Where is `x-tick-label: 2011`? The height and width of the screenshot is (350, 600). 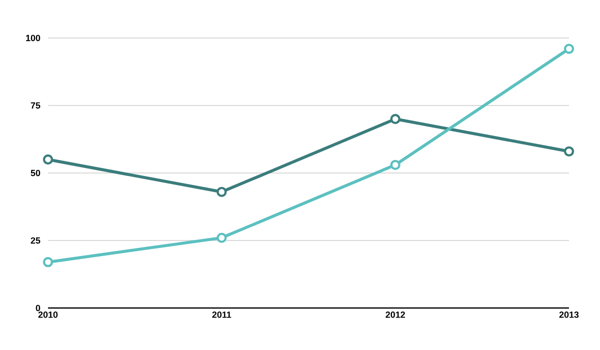
x-tick-label: 2011 is located at coordinates (222, 315).